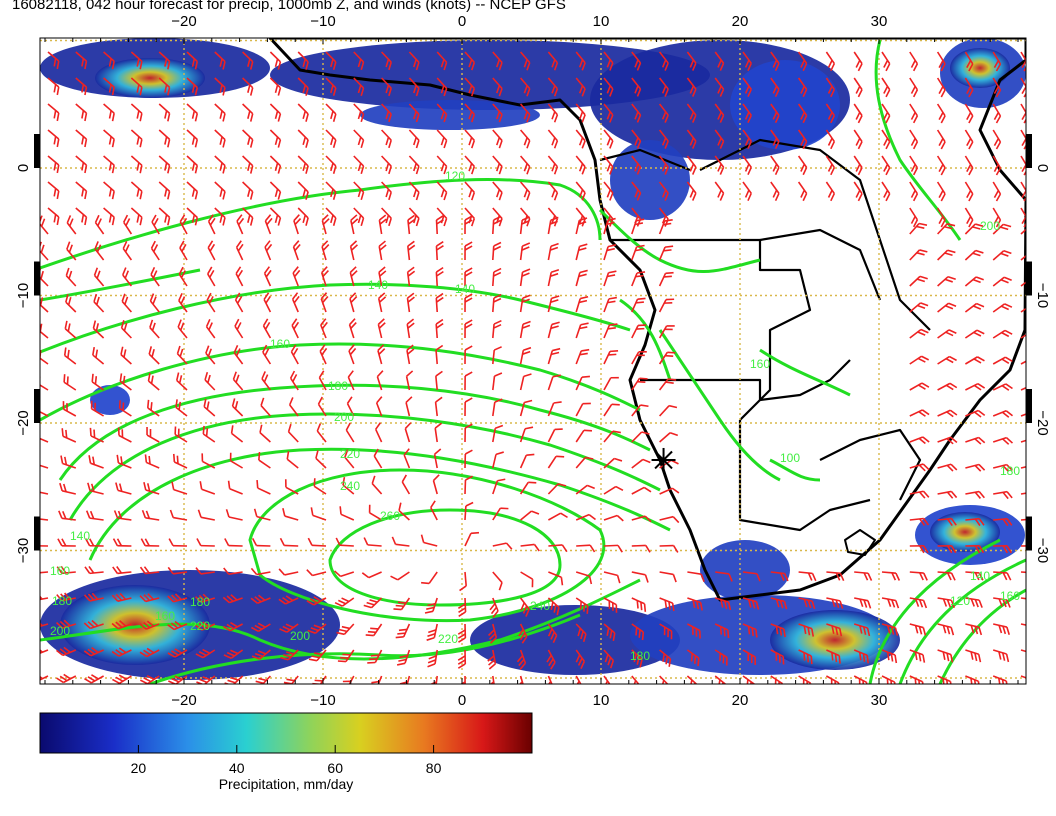  I want to click on height-contour, so click(645, 339).